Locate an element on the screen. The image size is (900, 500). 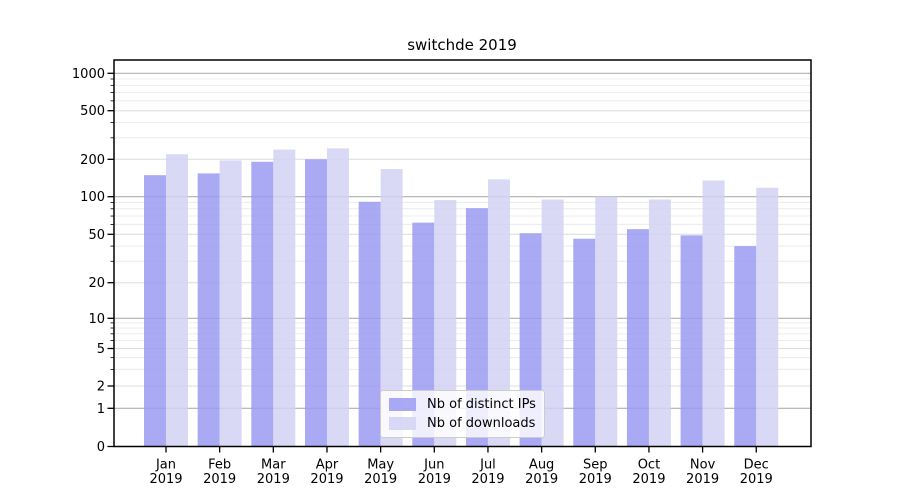
x-tick-label: Apr is located at coordinates (327, 465).